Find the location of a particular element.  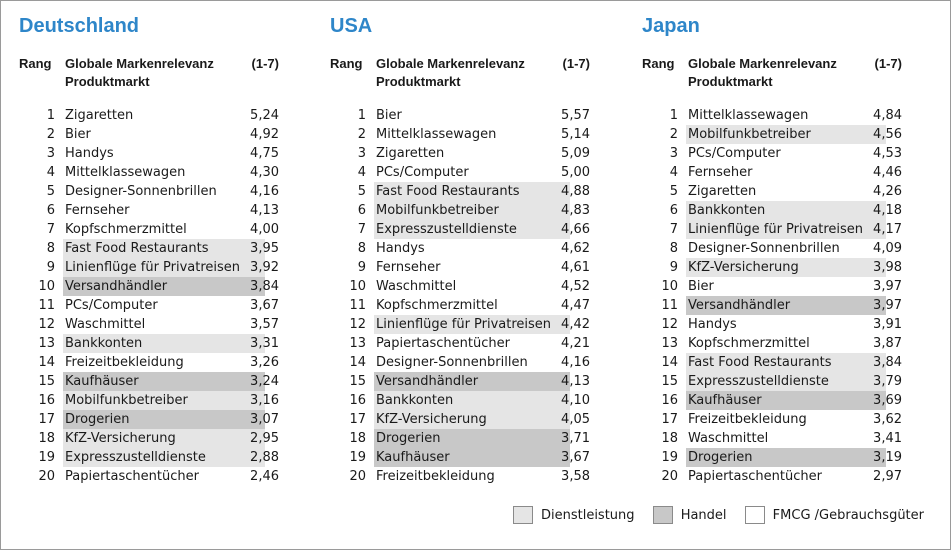

market-cell: Mittelklassewagen is located at coordinates (436, 134).